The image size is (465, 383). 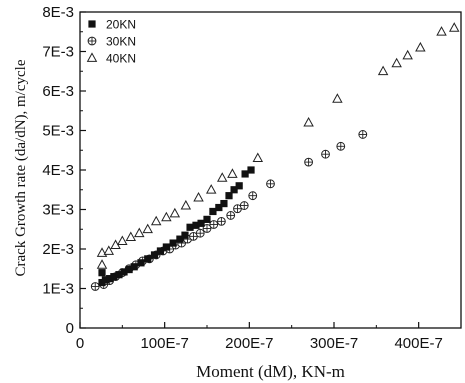 What do you see at coordinates (249, 343) in the screenshot?
I see `x-tick-label: 200E-7` at bounding box center [249, 343].